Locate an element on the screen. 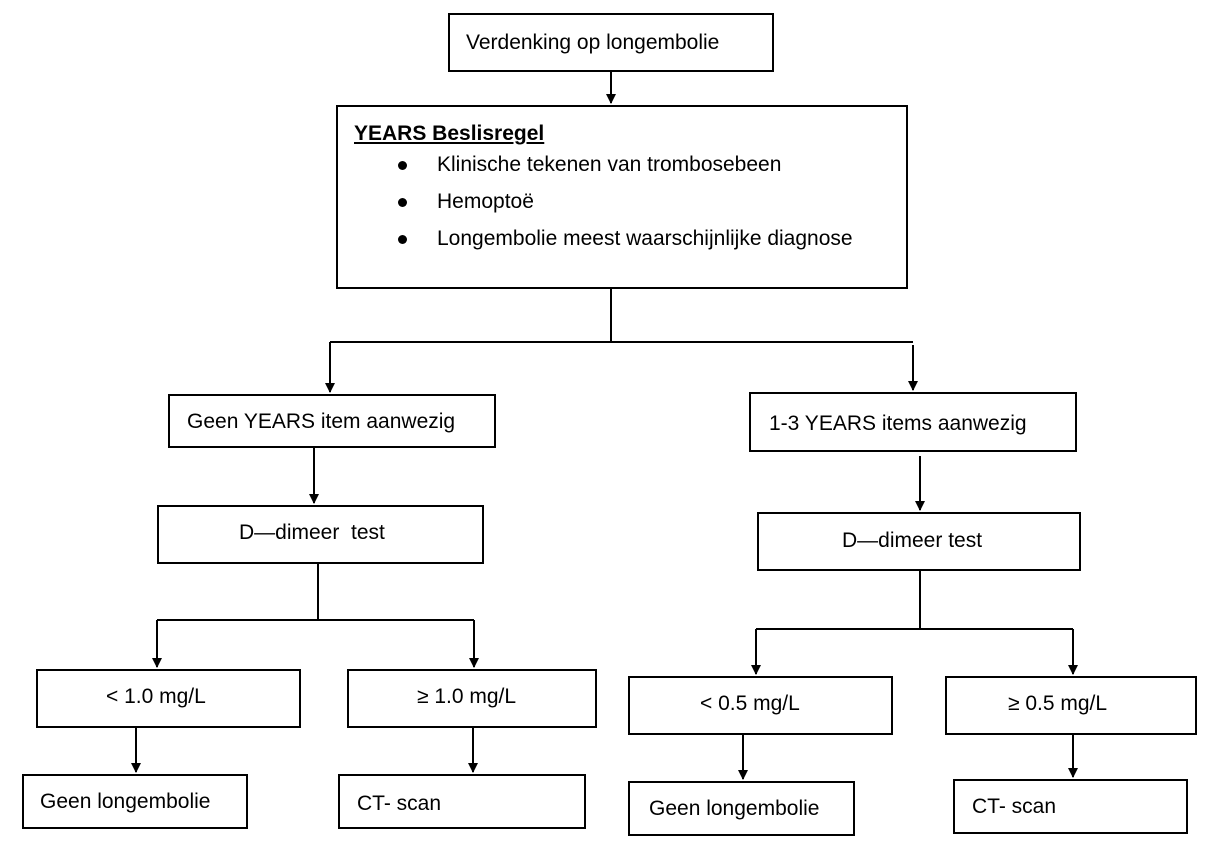 This screenshot has height=850, width=1228. criteria-item-label: Hemoptoë is located at coordinates (485, 201).